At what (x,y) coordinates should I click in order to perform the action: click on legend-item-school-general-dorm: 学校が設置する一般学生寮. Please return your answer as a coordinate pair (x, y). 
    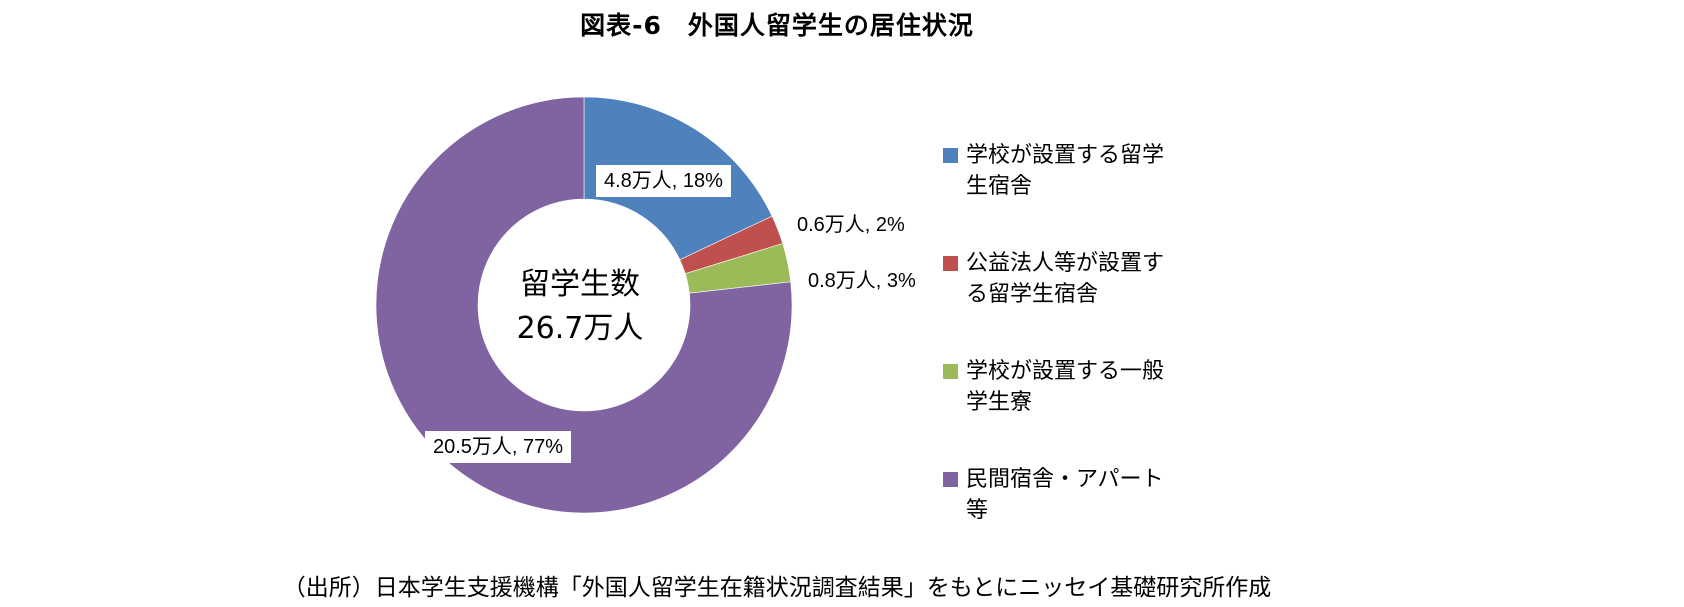
    Looking at the image, I should click on (1054, 387).